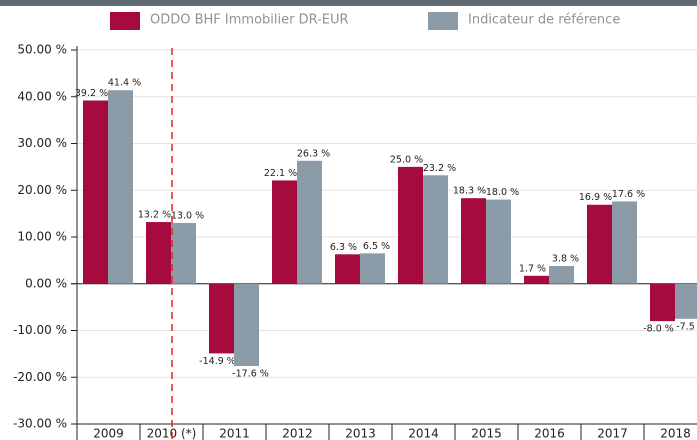  I want to click on value-label: 13.2 %, so click(154, 215).